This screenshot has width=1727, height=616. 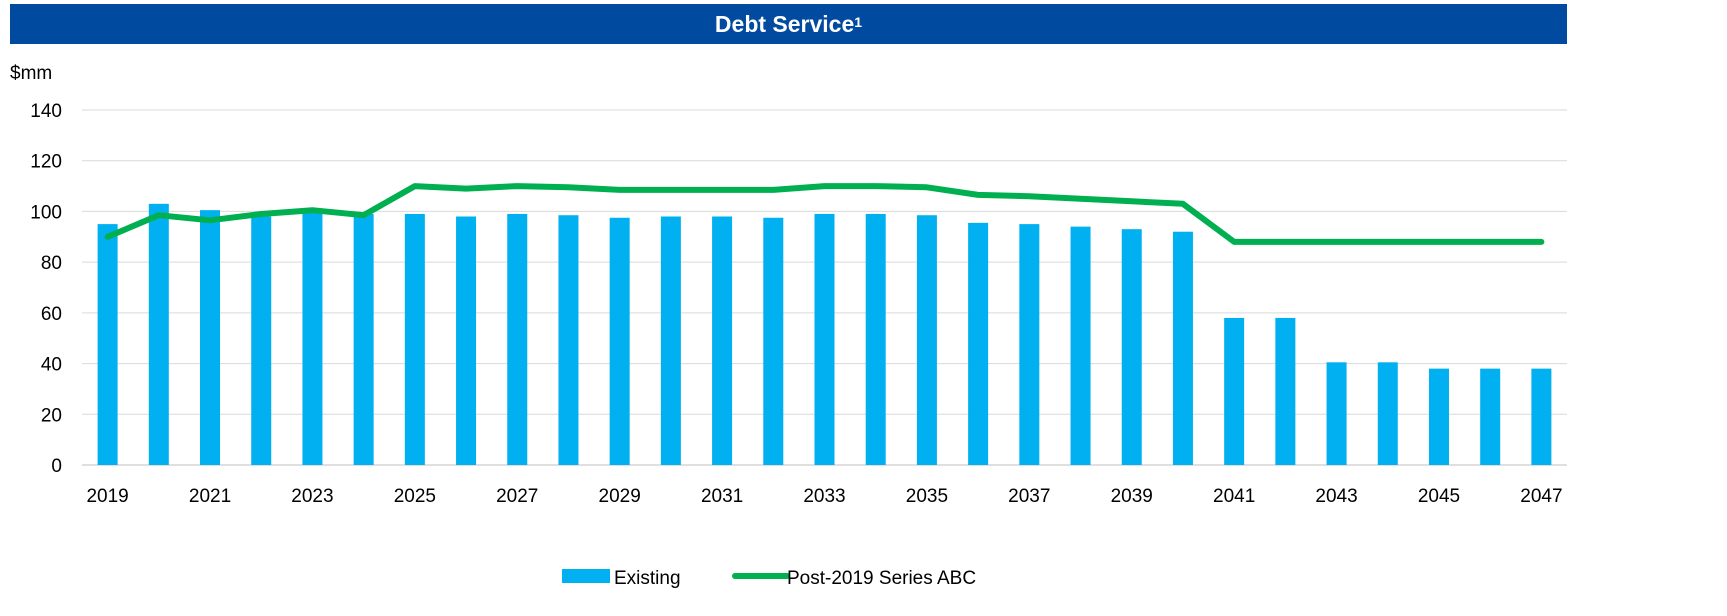 What do you see at coordinates (1132, 496) in the screenshot?
I see `x-tick-label: 2039` at bounding box center [1132, 496].